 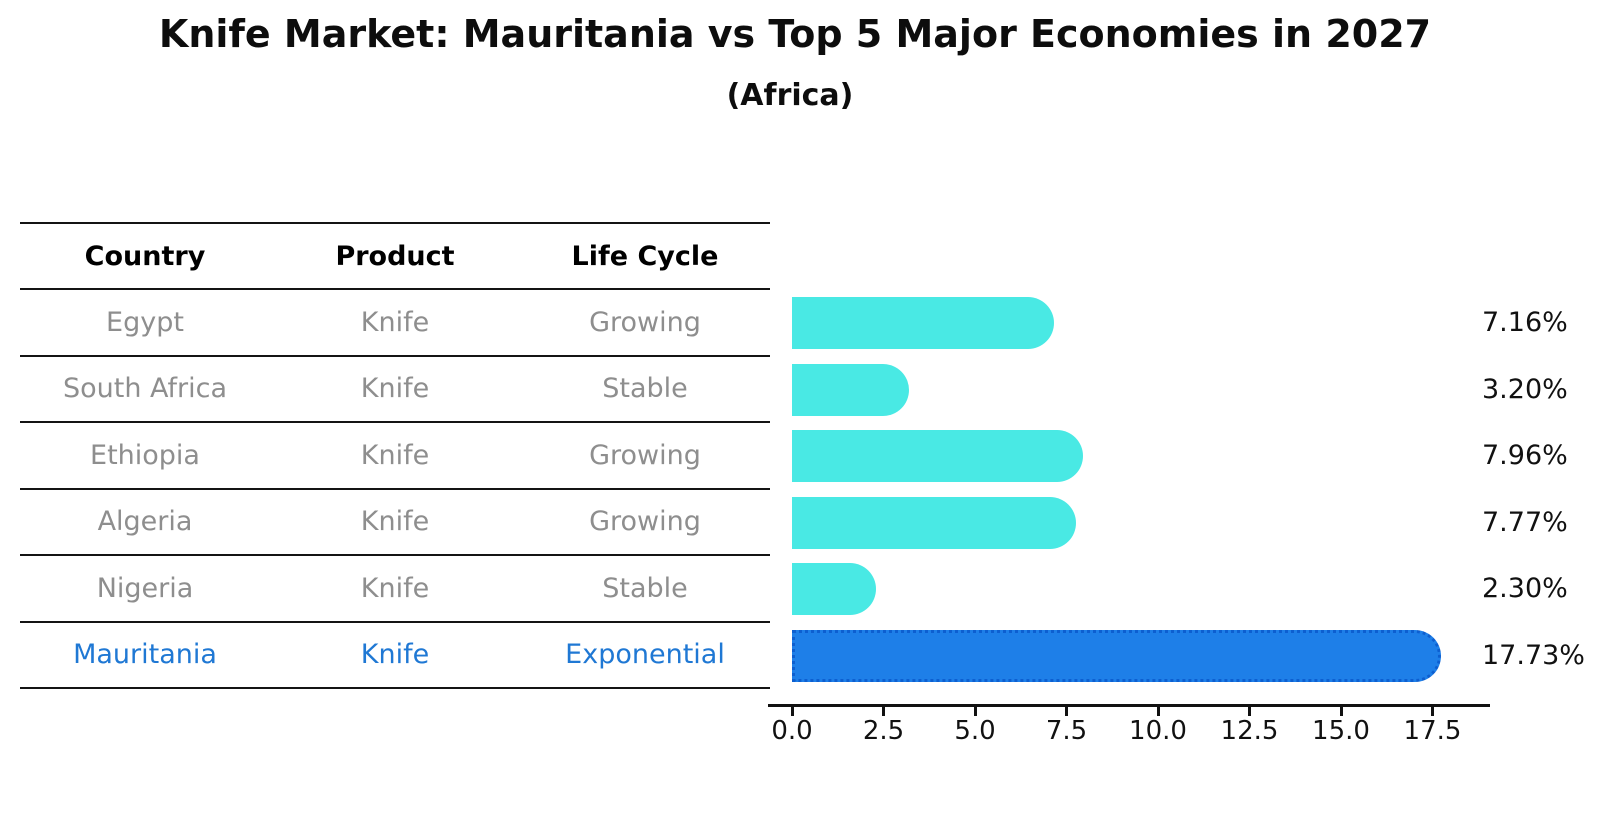 What do you see at coordinates (145, 522) in the screenshot?
I see `country-cell: Algeria` at bounding box center [145, 522].